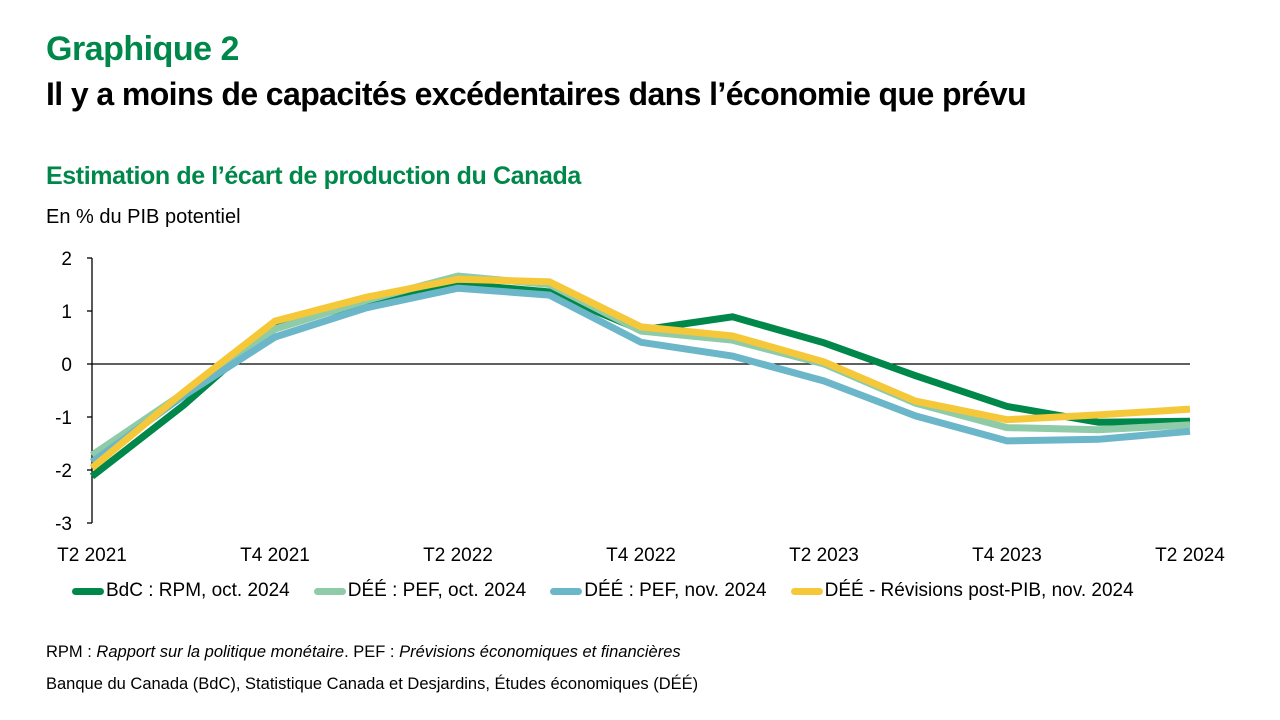 The height and width of the screenshot is (720, 1280). Describe the element at coordinates (675, 590) in the screenshot. I see `legend-label: DÉÉ : PEF, nov. 2024` at that location.